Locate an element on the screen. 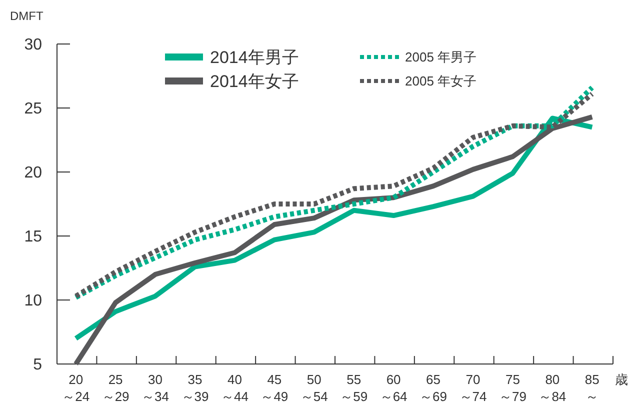 The width and height of the screenshot is (632, 407). x-tick-label: 50 ～54 is located at coordinates (314, 388).